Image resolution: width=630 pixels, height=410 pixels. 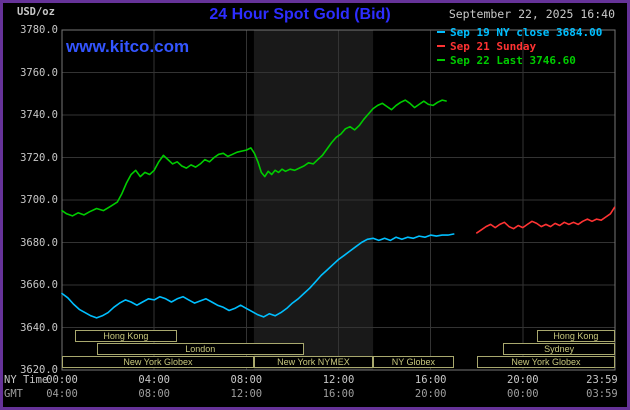 I want to click on legend-item-sep22: Sep 22 Last 3746.60, so click(x=519, y=60).